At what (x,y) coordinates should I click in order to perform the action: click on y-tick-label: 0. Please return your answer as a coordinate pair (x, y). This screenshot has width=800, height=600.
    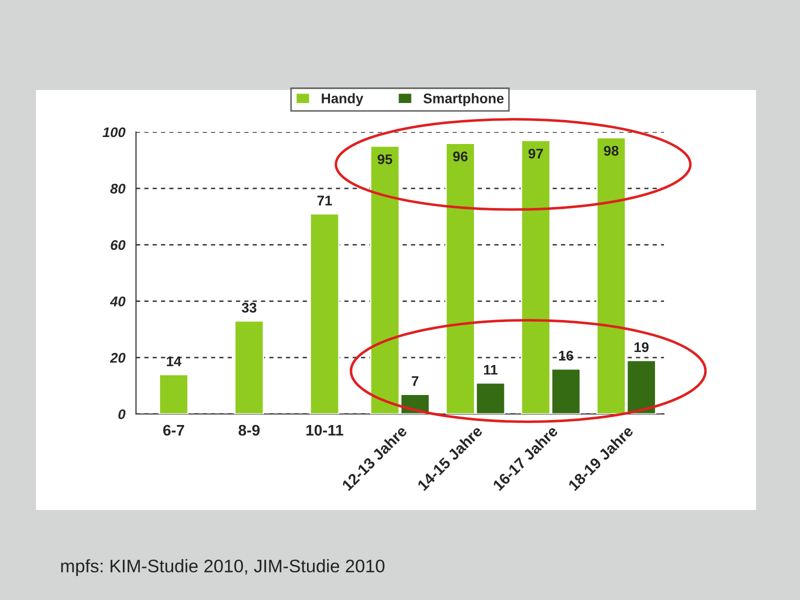
    Looking at the image, I should click on (122, 414).